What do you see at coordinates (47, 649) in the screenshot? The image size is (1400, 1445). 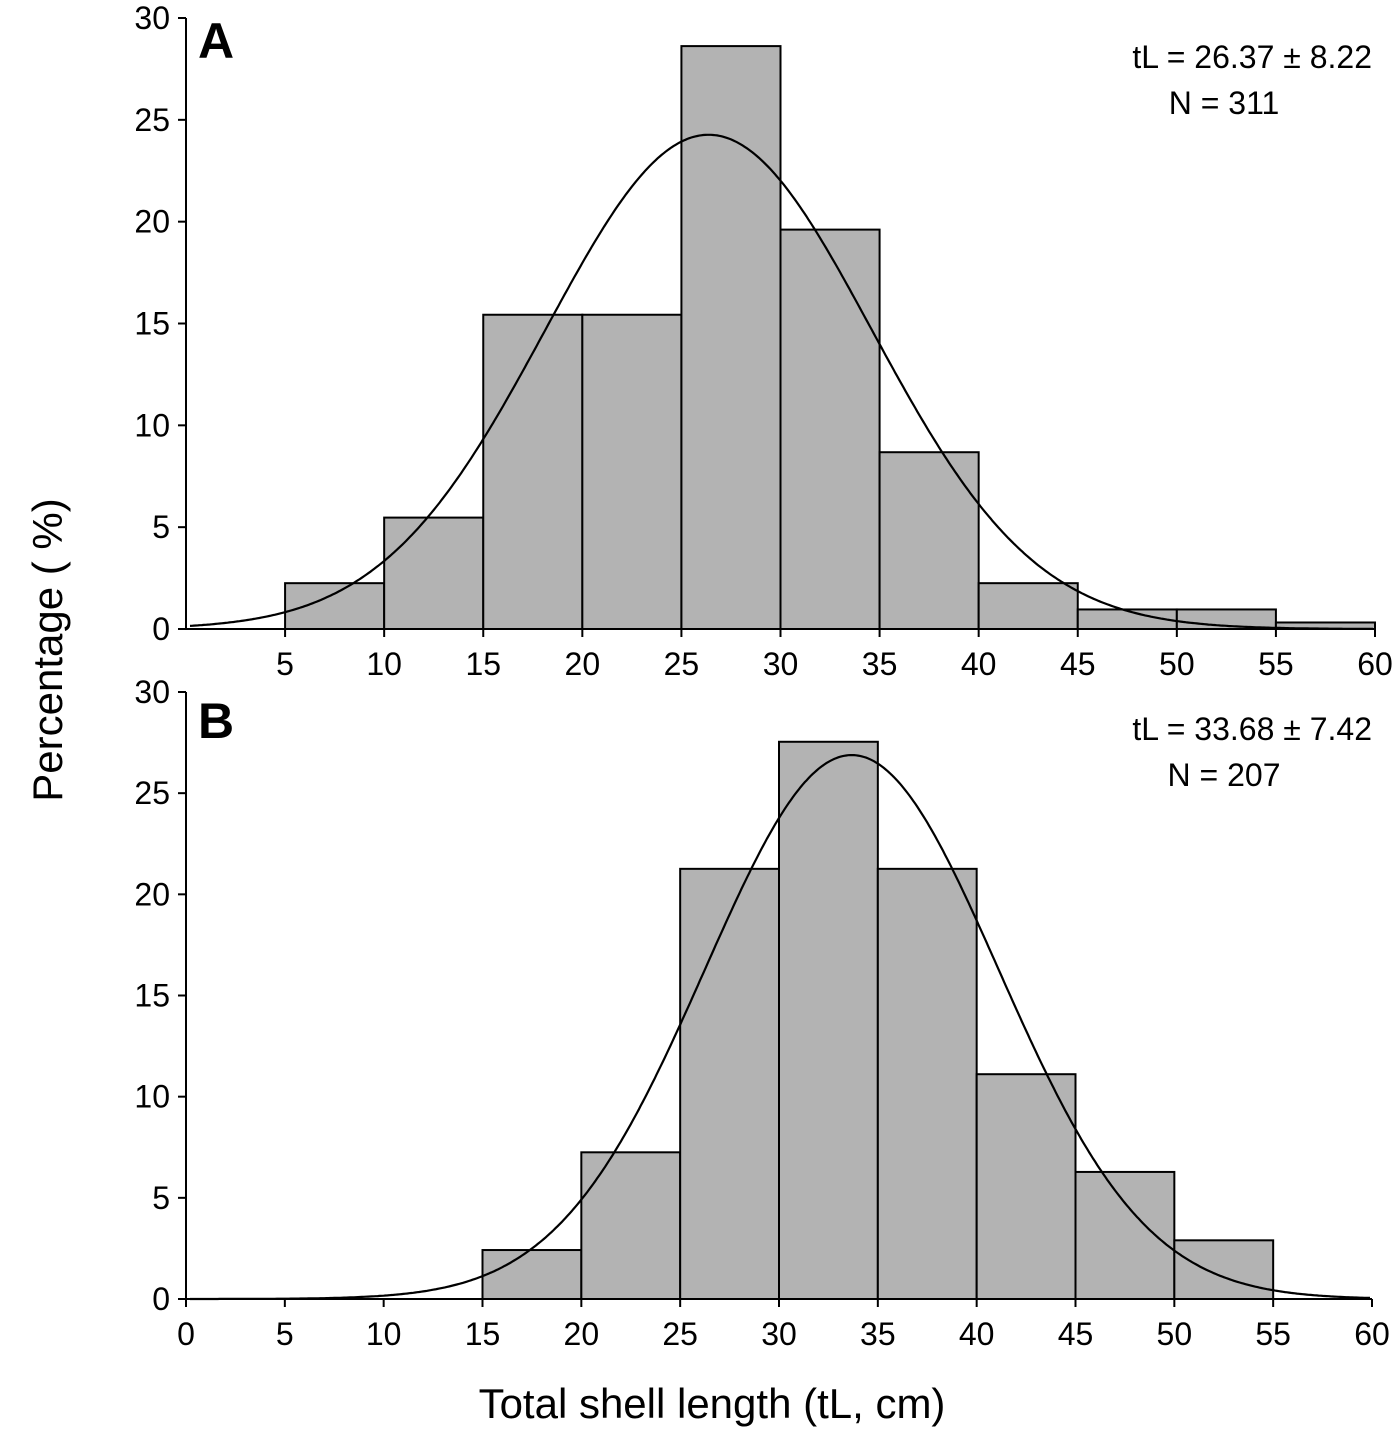 I see `y-axis-label: Percentage ( %)` at bounding box center [47, 649].